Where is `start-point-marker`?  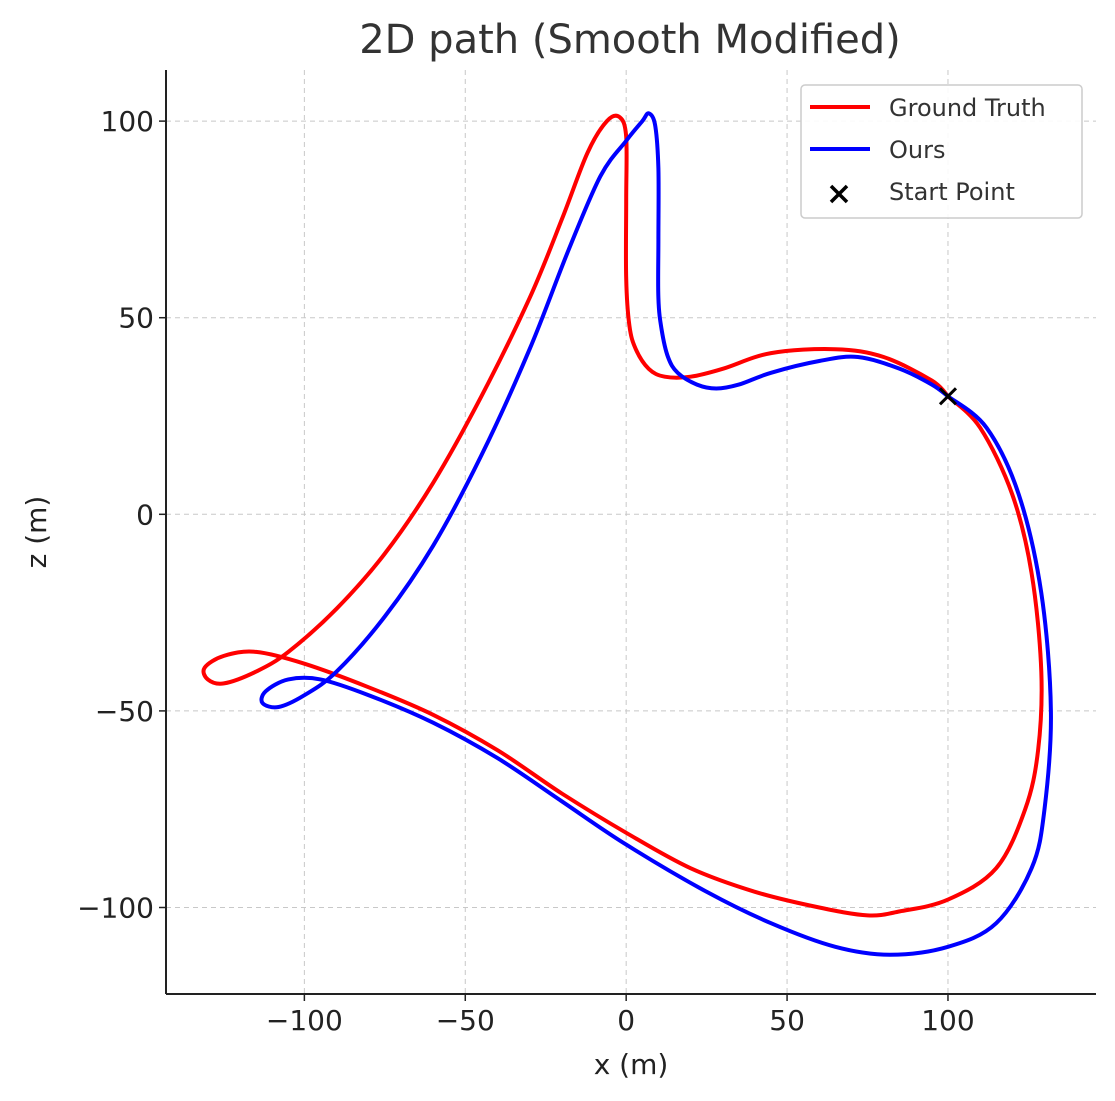
start-point-marker is located at coordinates (948, 396).